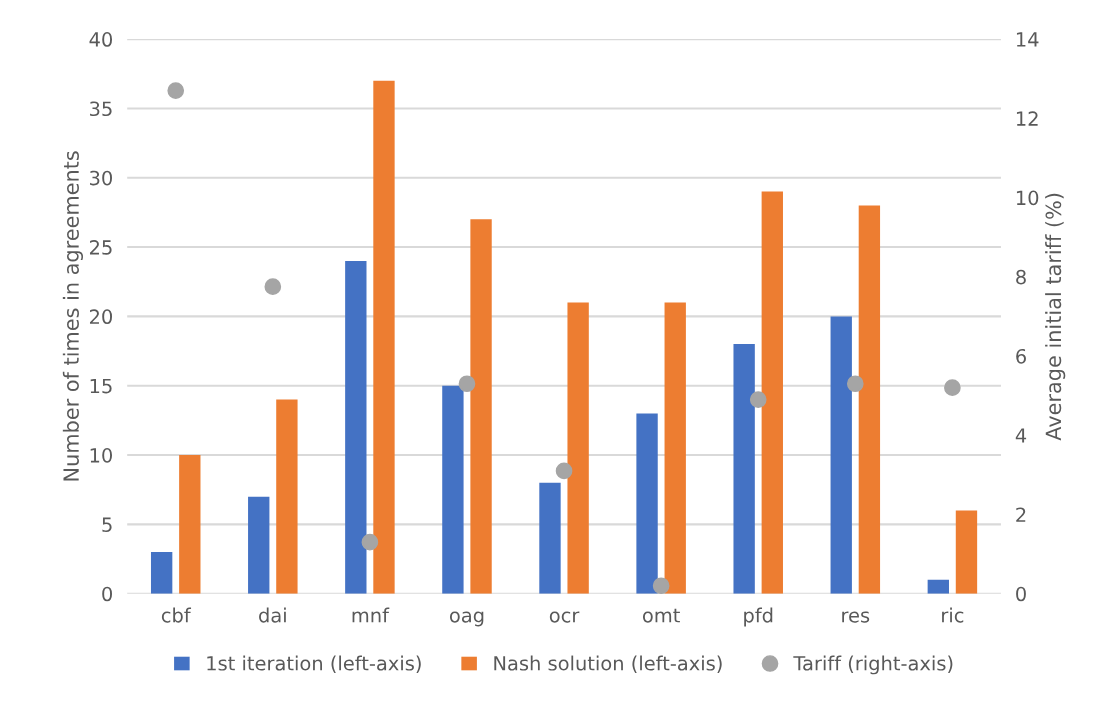 The image size is (1106, 711). I want to click on y-tick-label: 10, so click(101, 455).